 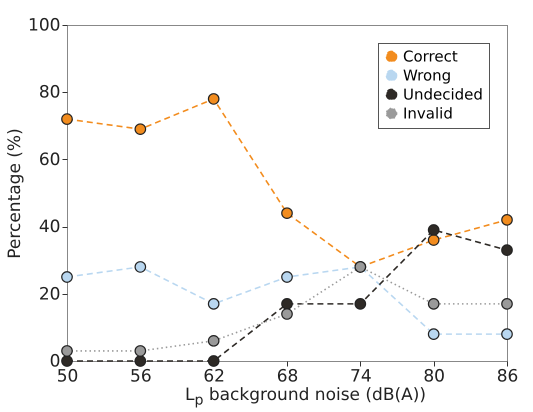 What do you see at coordinates (67, 376) in the screenshot?
I see `x-tick-label: 50` at bounding box center [67, 376].